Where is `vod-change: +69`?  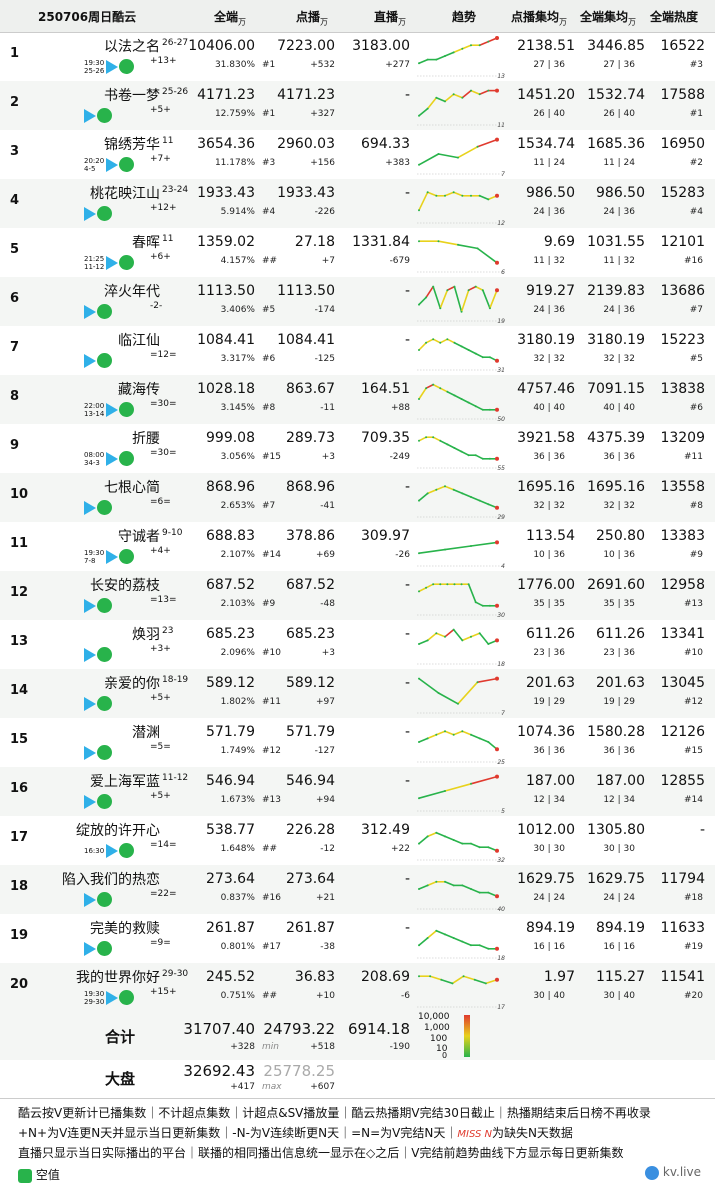 vod-change: +69 is located at coordinates (325, 555).